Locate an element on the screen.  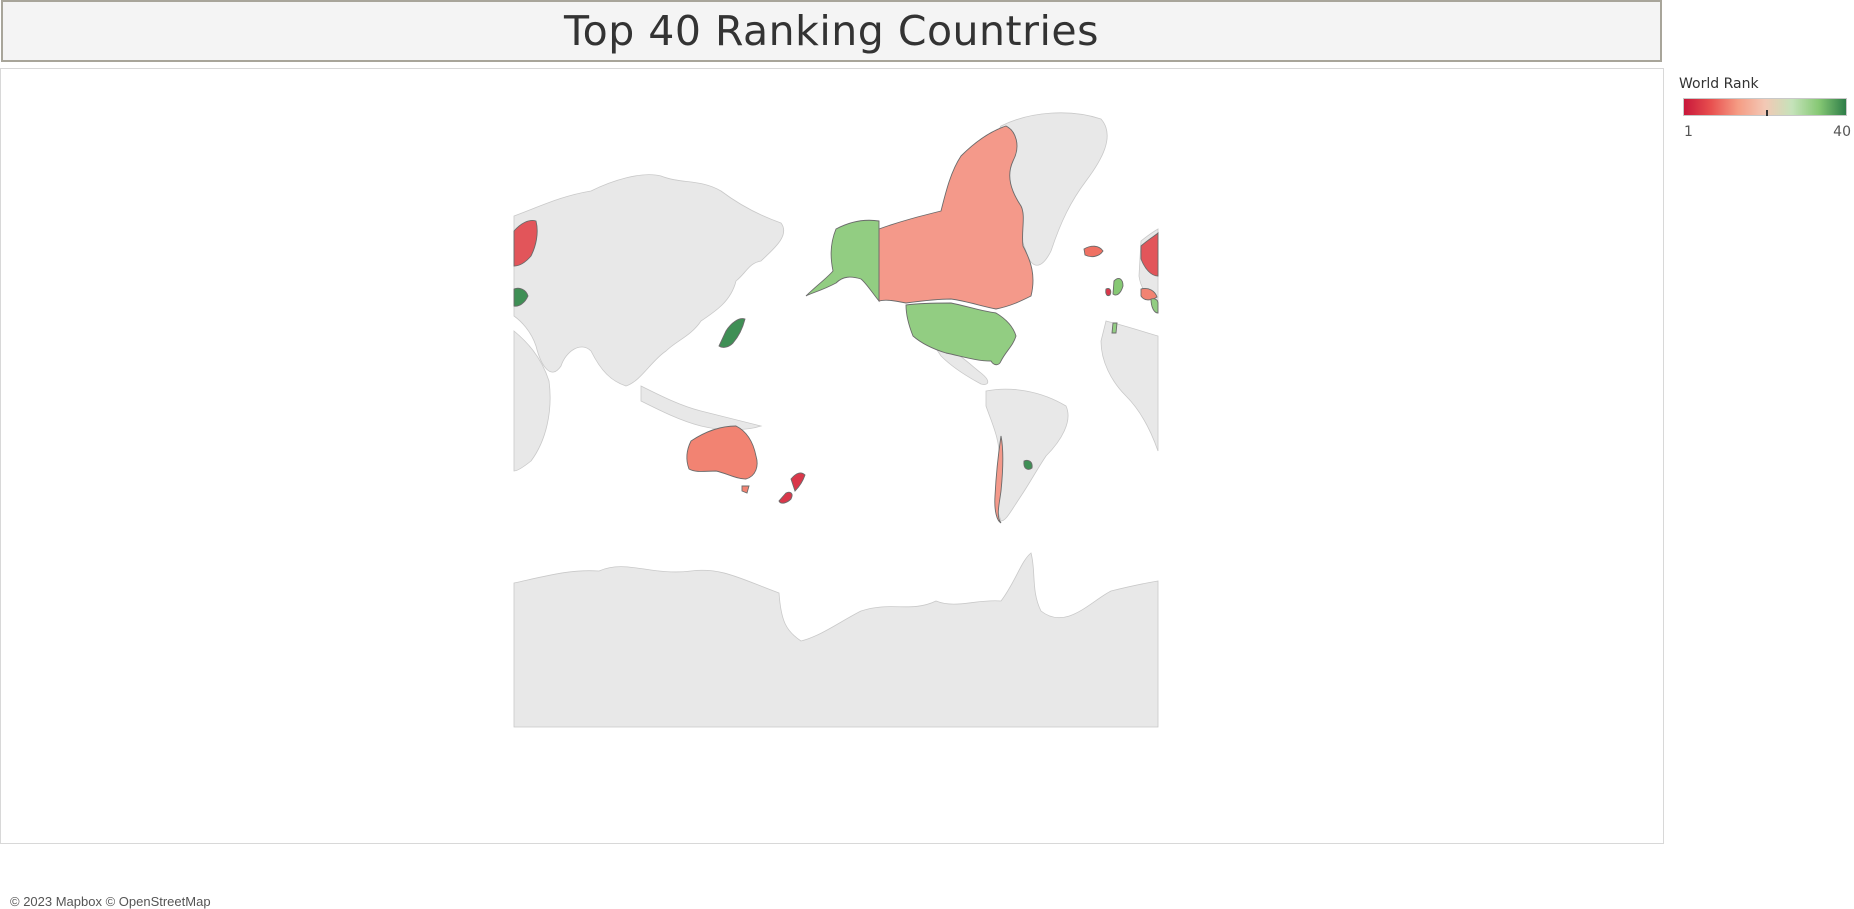
land-se-asia is located at coordinates (701, 408).